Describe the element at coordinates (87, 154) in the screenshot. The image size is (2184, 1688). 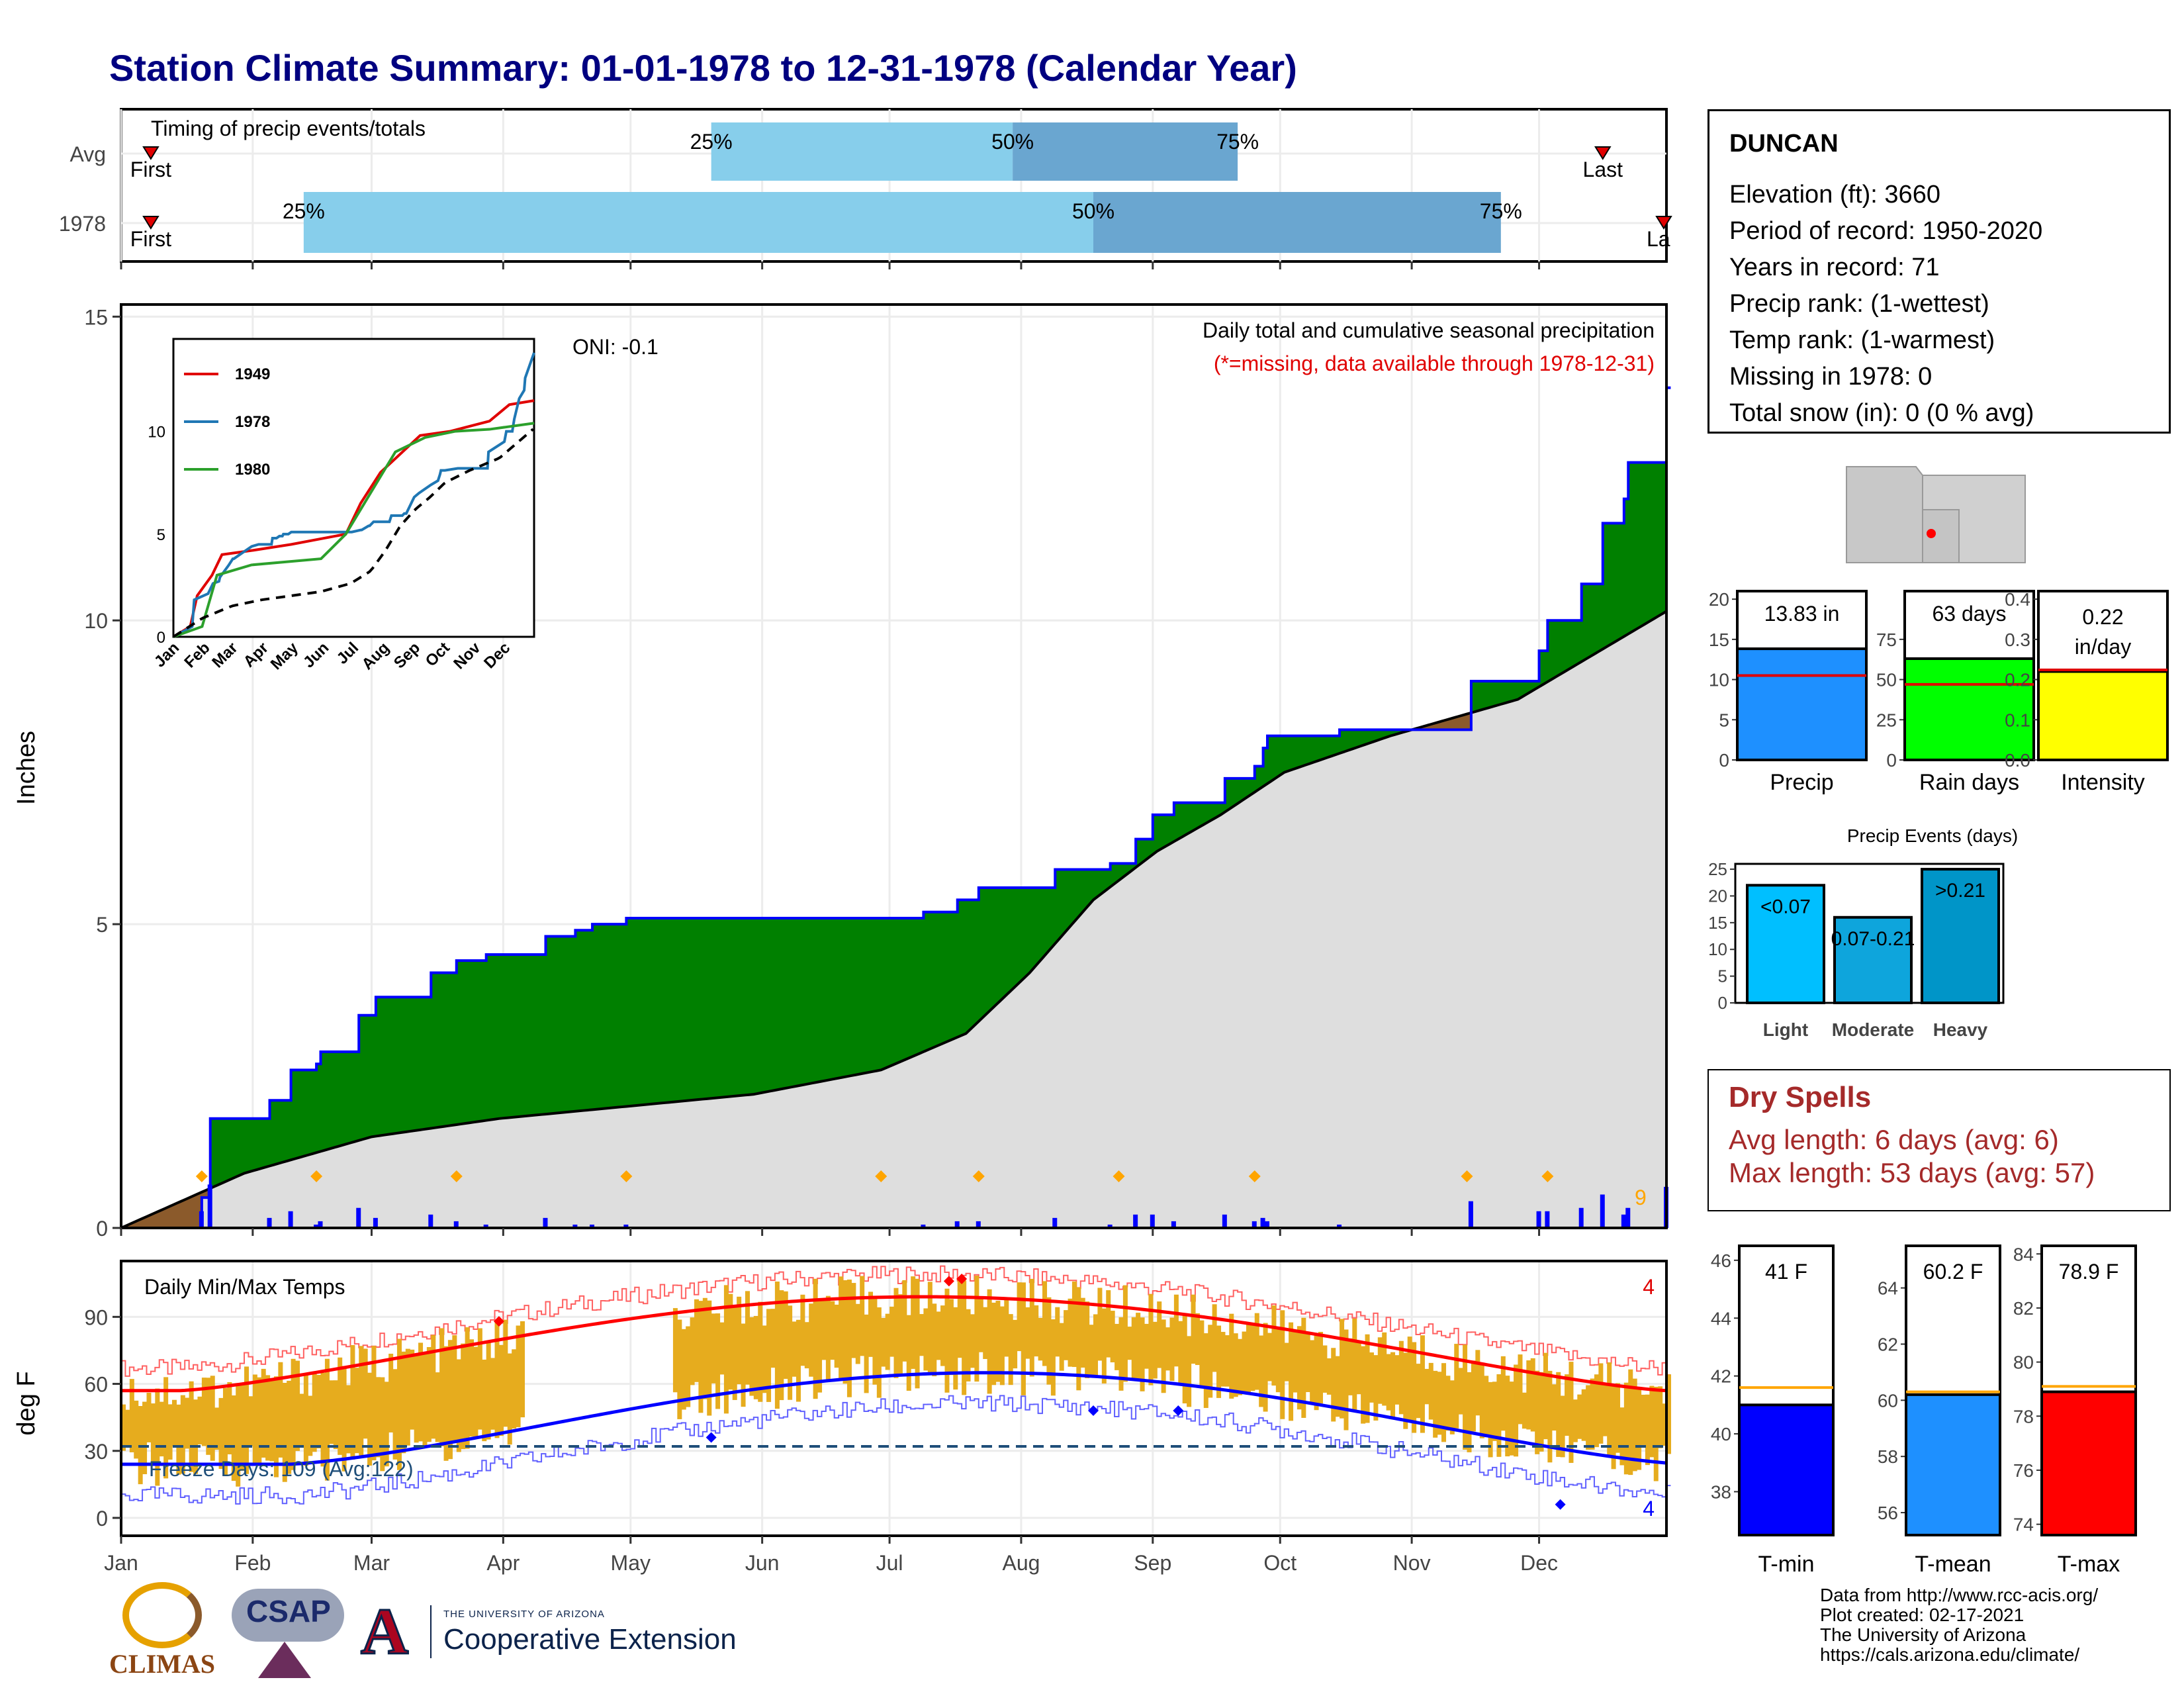
I see `timing-row-label: Avg` at that location.